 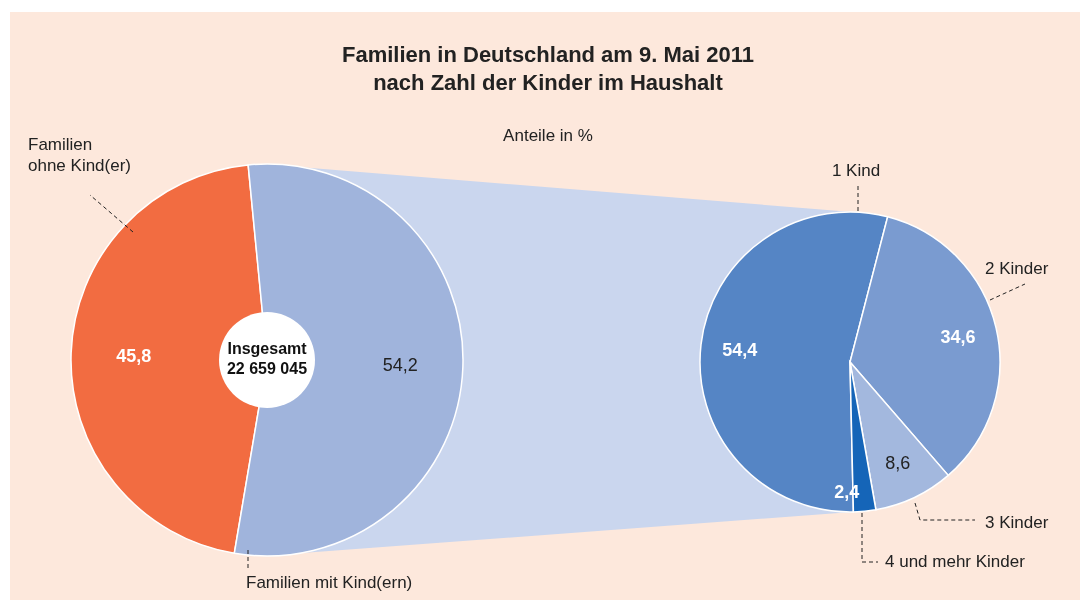 What do you see at coordinates (400, 365) in the screenshot?
I see `data-label: 54,2` at bounding box center [400, 365].